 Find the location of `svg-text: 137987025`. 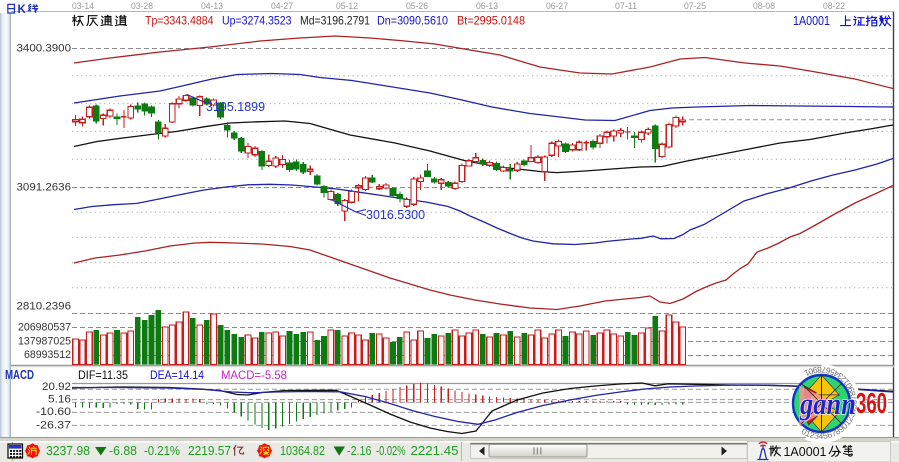

svg-text: 137987025 is located at coordinates (44, 342).